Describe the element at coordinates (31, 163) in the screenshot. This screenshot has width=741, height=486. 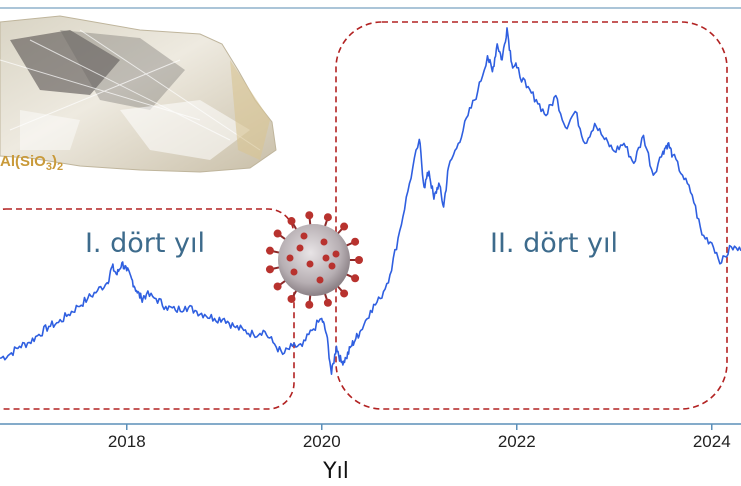
I see `mineral-formula: Al(SiO3)2` at that location.